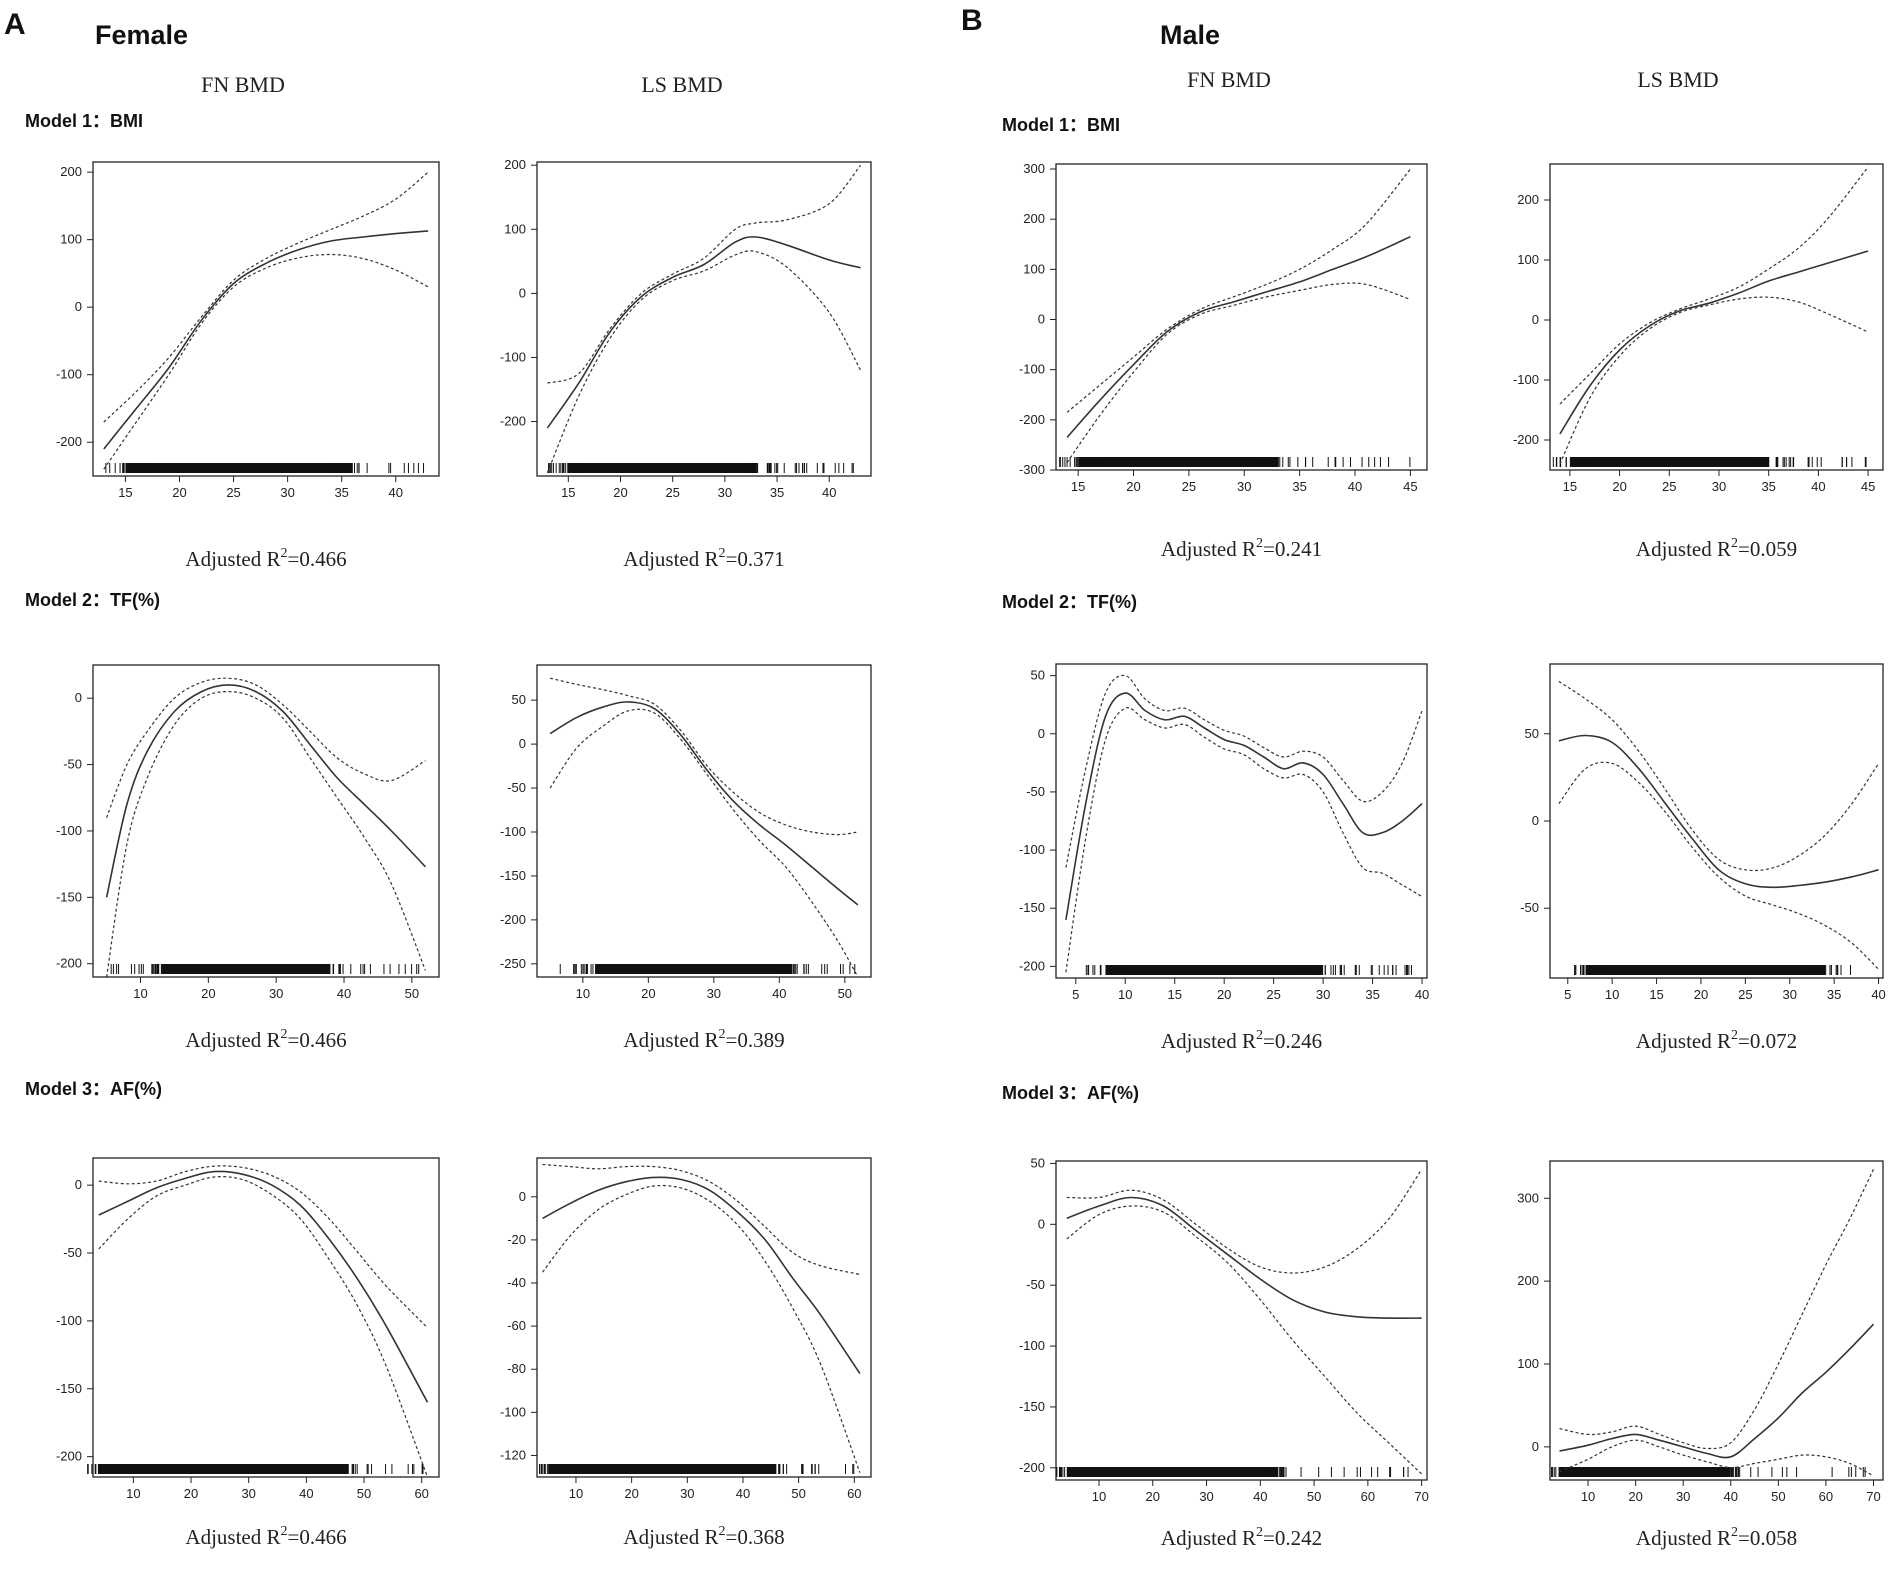 The image size is (1902, 1574). I want to click on y-tick-label: 0, so click(1535, 1446).